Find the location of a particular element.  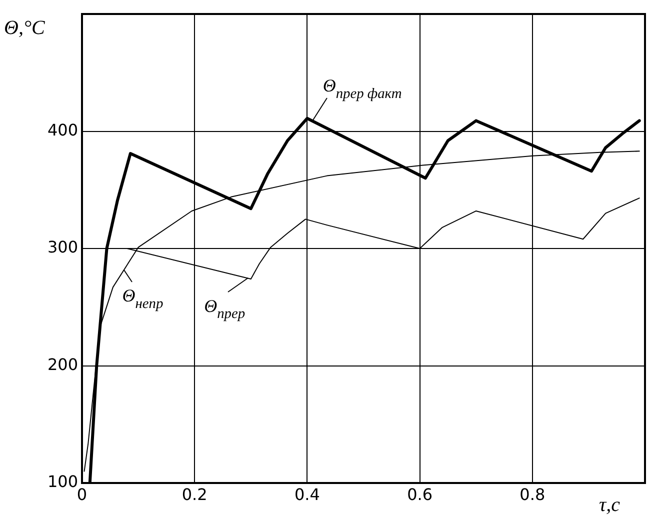

y-tick-label: 200 is located at coordinates (62, 364).